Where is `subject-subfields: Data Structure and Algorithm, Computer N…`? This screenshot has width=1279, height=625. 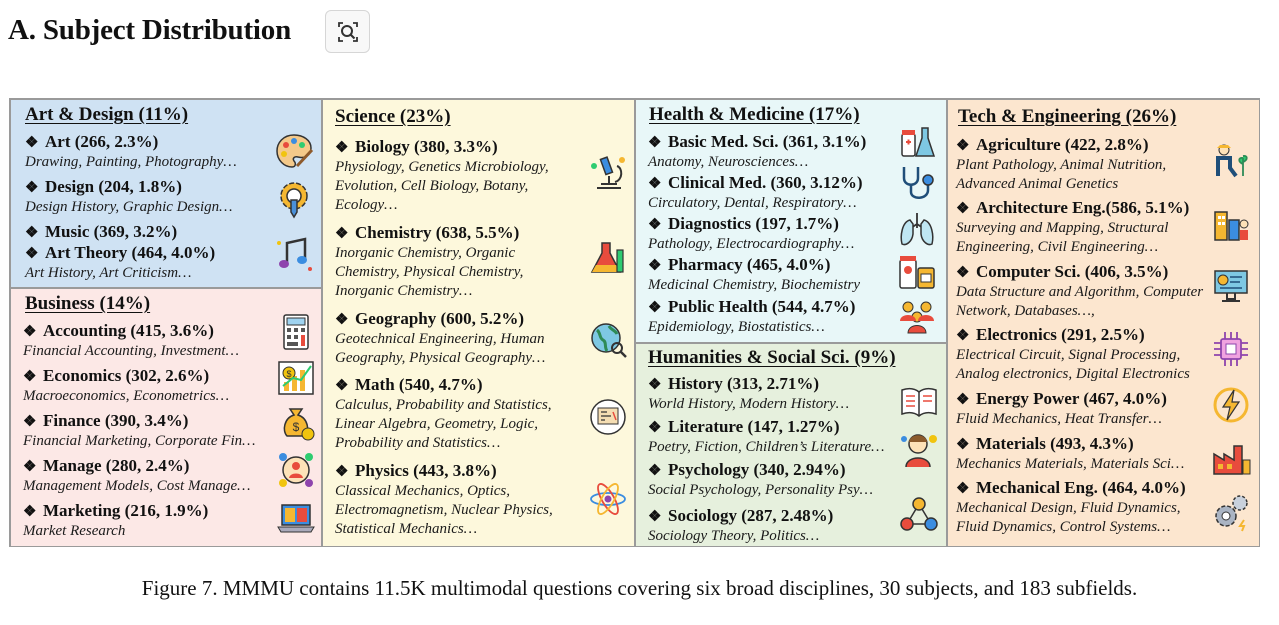
subject-subfields: Data Structure and Algorithm, Computer N… is located at coordinates (1080, 301).